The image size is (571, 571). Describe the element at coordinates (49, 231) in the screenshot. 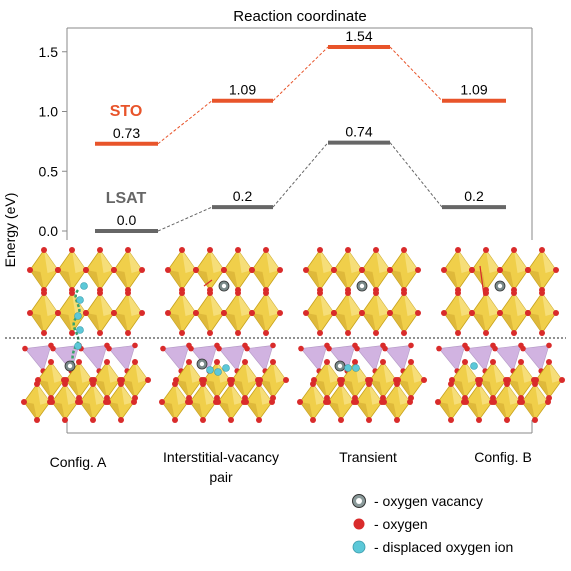

I see `y-tick-label: 0.0` at that location.